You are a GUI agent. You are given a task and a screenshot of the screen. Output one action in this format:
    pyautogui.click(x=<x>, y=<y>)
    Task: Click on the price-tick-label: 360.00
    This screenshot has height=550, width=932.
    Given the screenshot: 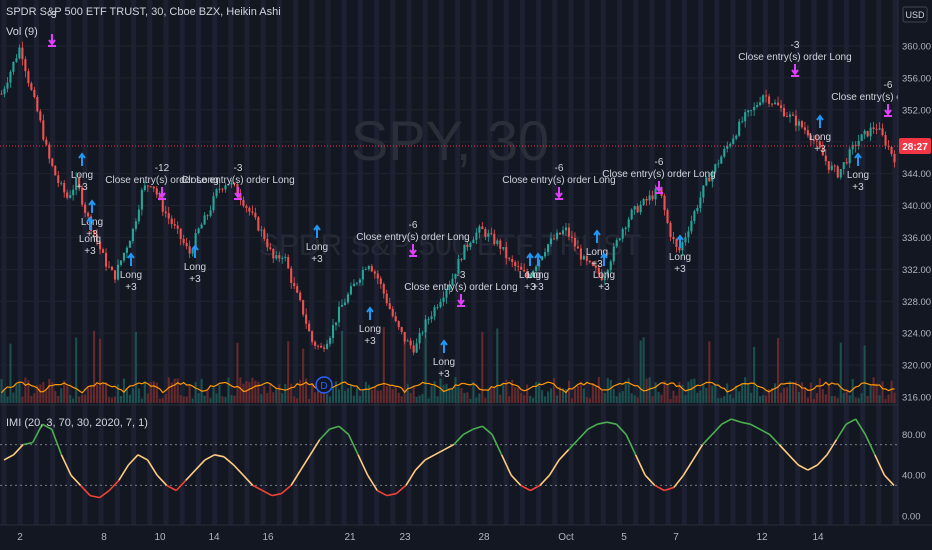 What is the action you would take?
    pyautogui.click(x=916, y=46)
    